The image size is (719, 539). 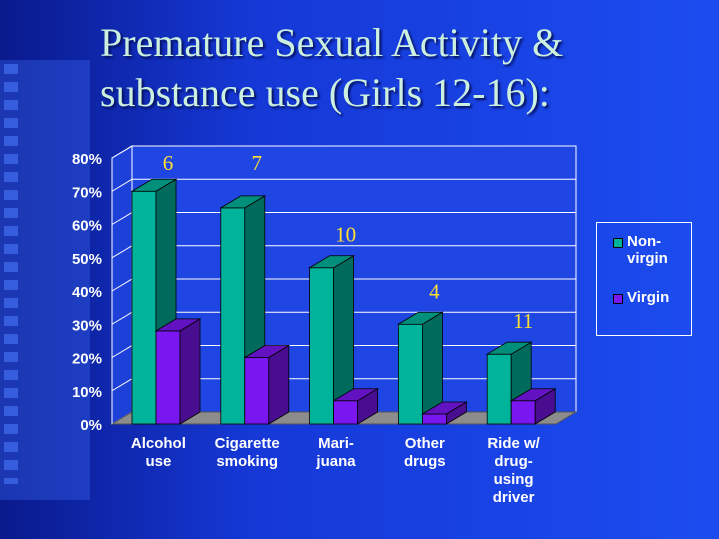 I want to click on y-tick-label: 80%, so click(x=87, y=159).